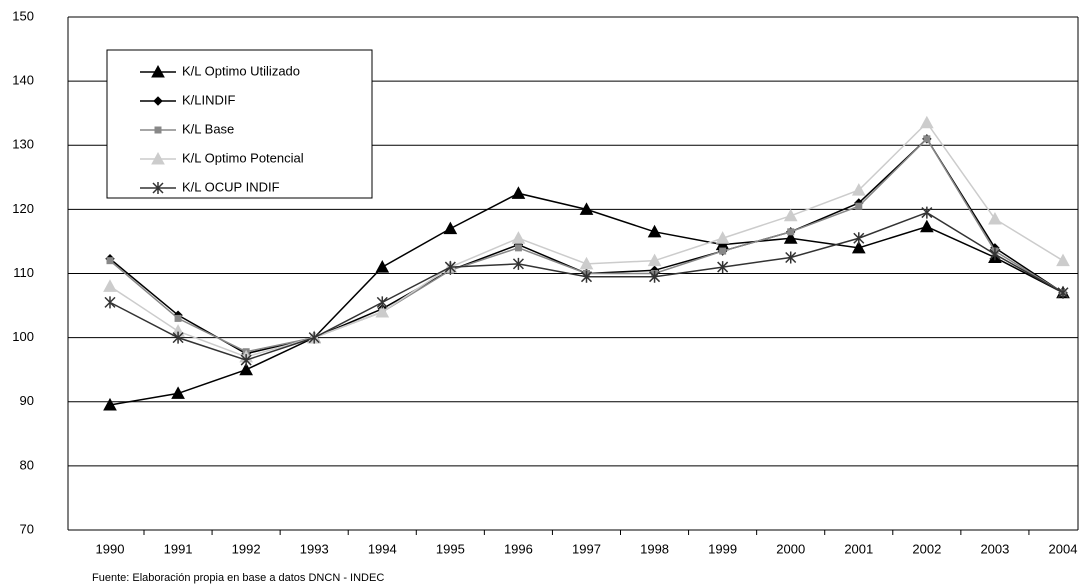 The width and height of the screenshot is (1084, 588). What do you see at coordinates (27, 400) in the screenshot?
I see `y-tick-label: 90` at bounding box center [27, 400].